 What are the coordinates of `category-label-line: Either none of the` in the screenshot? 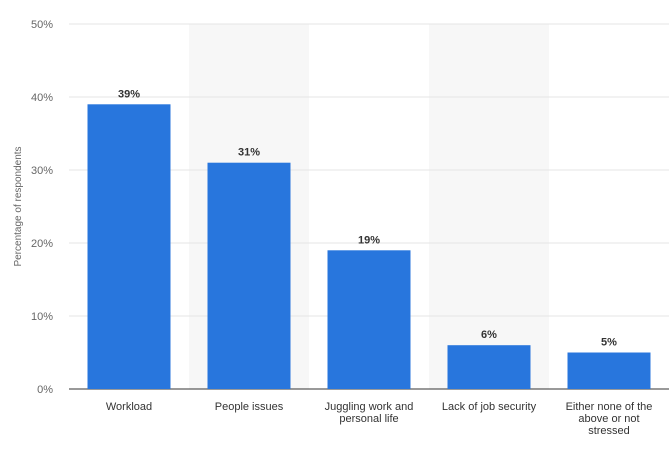 It's located at (609, 407).